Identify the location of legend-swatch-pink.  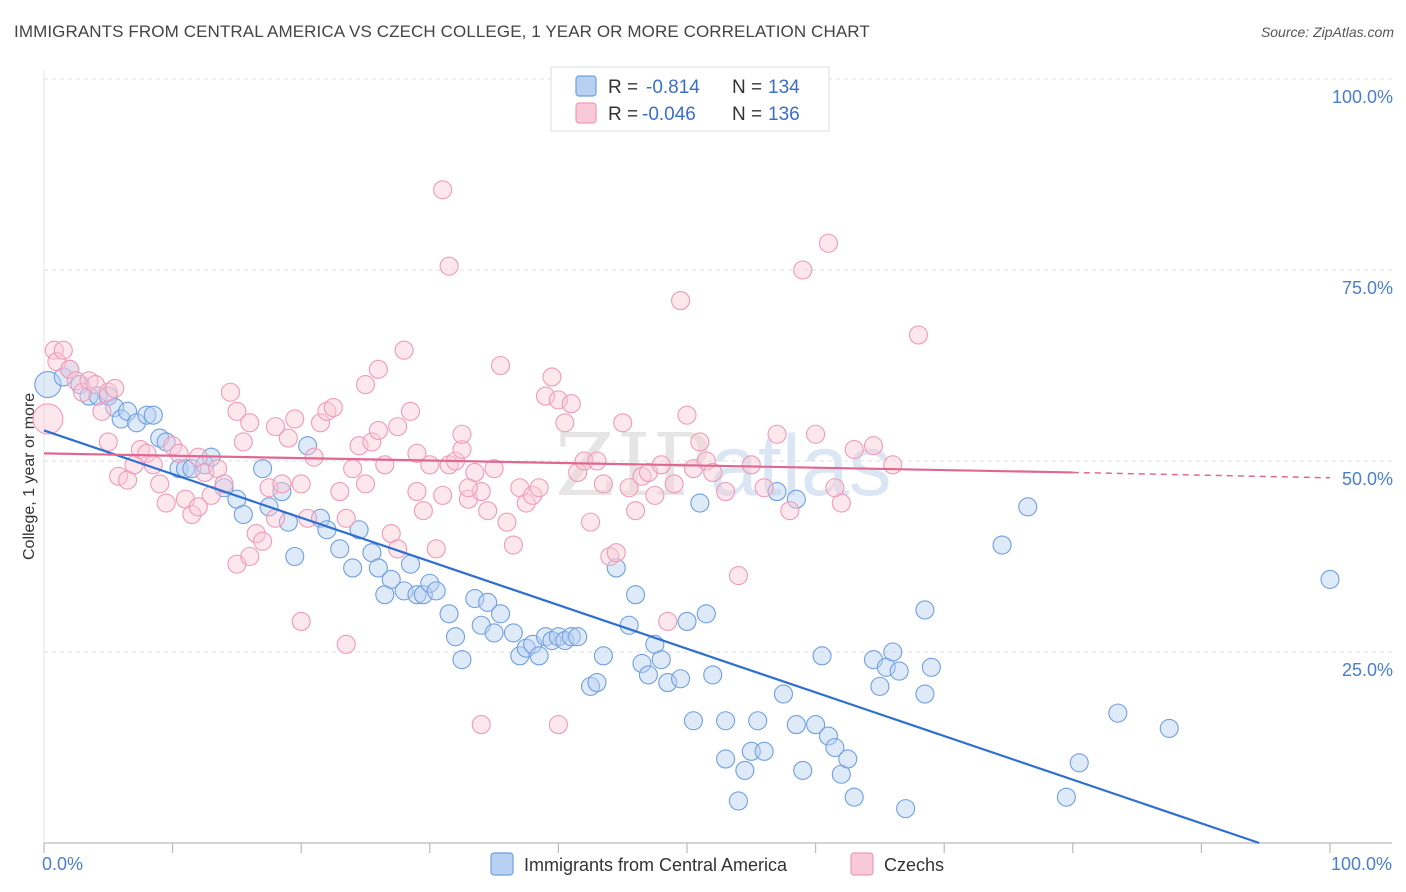
(586, 113).